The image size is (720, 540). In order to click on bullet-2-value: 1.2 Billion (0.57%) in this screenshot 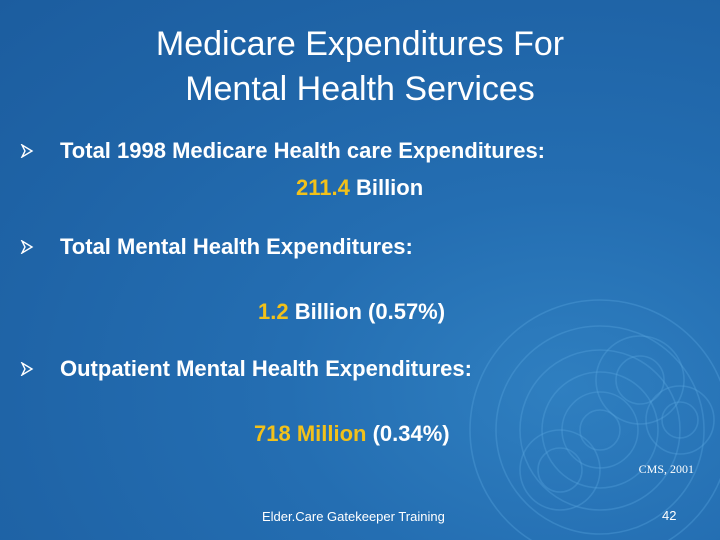, I will do `click(351, 312)`.